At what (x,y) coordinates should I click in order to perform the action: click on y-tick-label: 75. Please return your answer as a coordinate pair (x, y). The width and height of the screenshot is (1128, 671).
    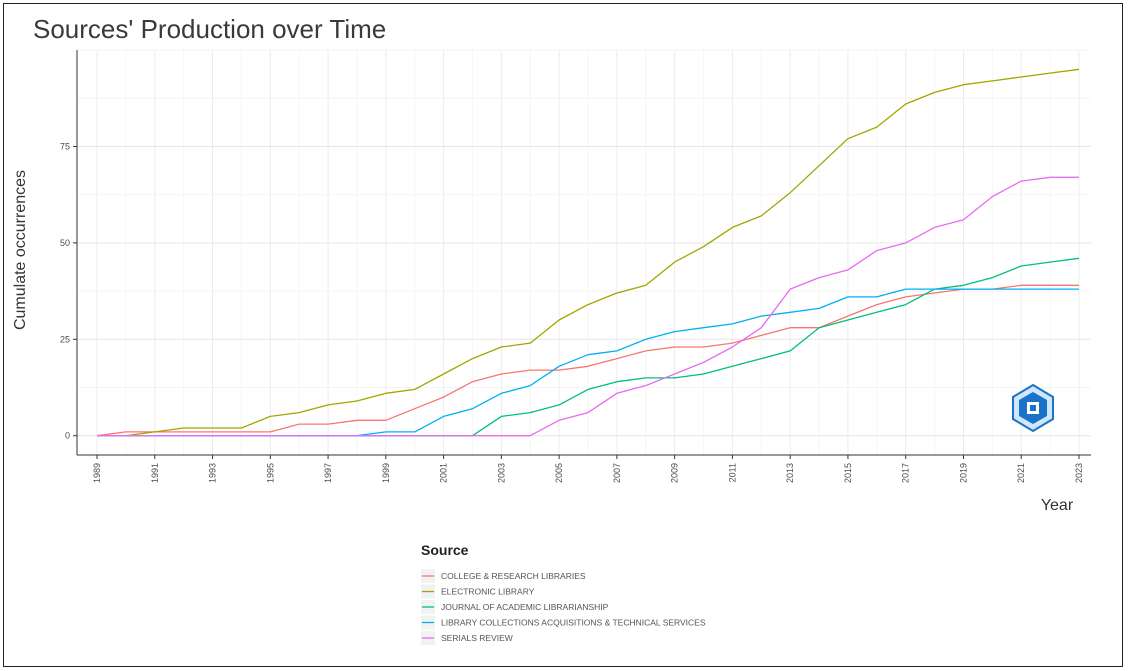
    Looking at the image, I should click on (65, 146).